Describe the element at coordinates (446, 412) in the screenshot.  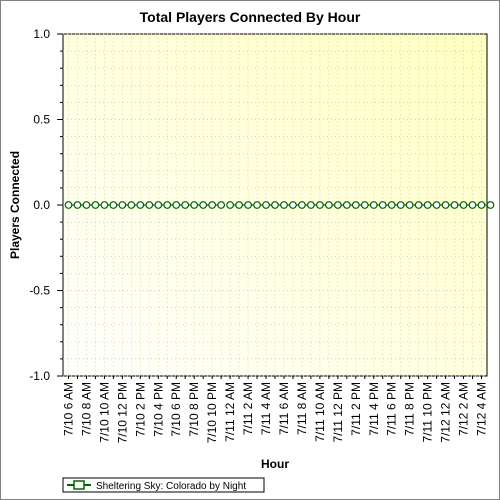
I see `x-tick-label: 7/12 12 AM` at that location.